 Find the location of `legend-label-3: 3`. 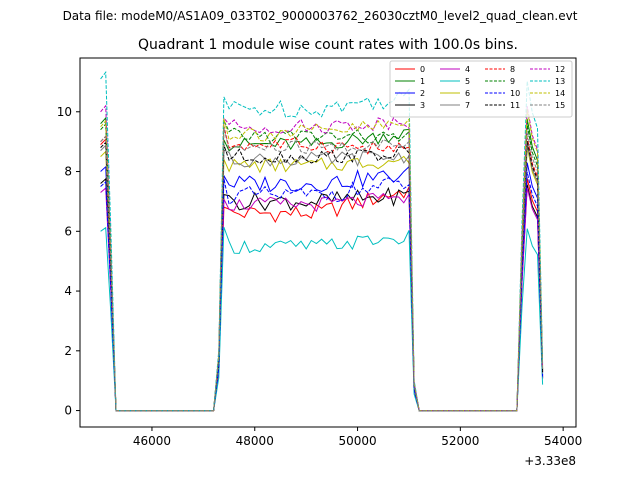

legend-label-3: 3 is located at coordinates (422, 105).